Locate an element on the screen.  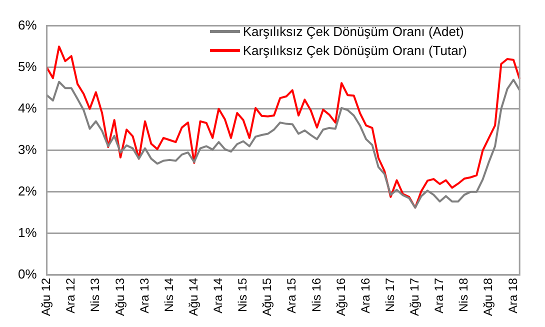
x-tick-label: Ağu 13 is located at coordinates (119, 297).